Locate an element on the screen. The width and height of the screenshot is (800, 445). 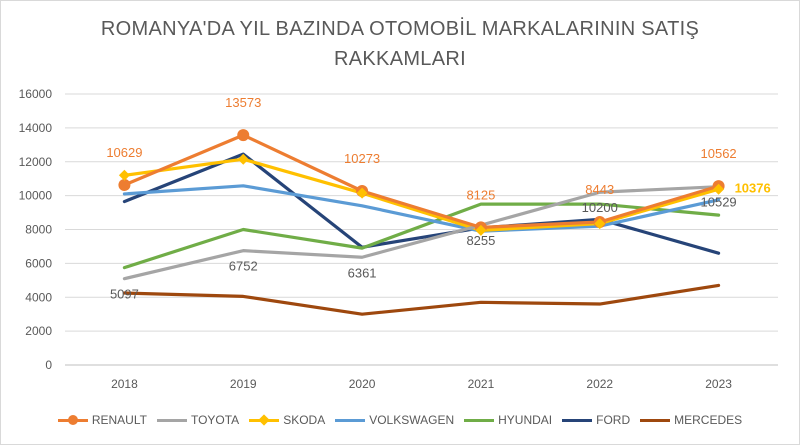
x-tick-label: 2022 is located at coordinates (599, 384).